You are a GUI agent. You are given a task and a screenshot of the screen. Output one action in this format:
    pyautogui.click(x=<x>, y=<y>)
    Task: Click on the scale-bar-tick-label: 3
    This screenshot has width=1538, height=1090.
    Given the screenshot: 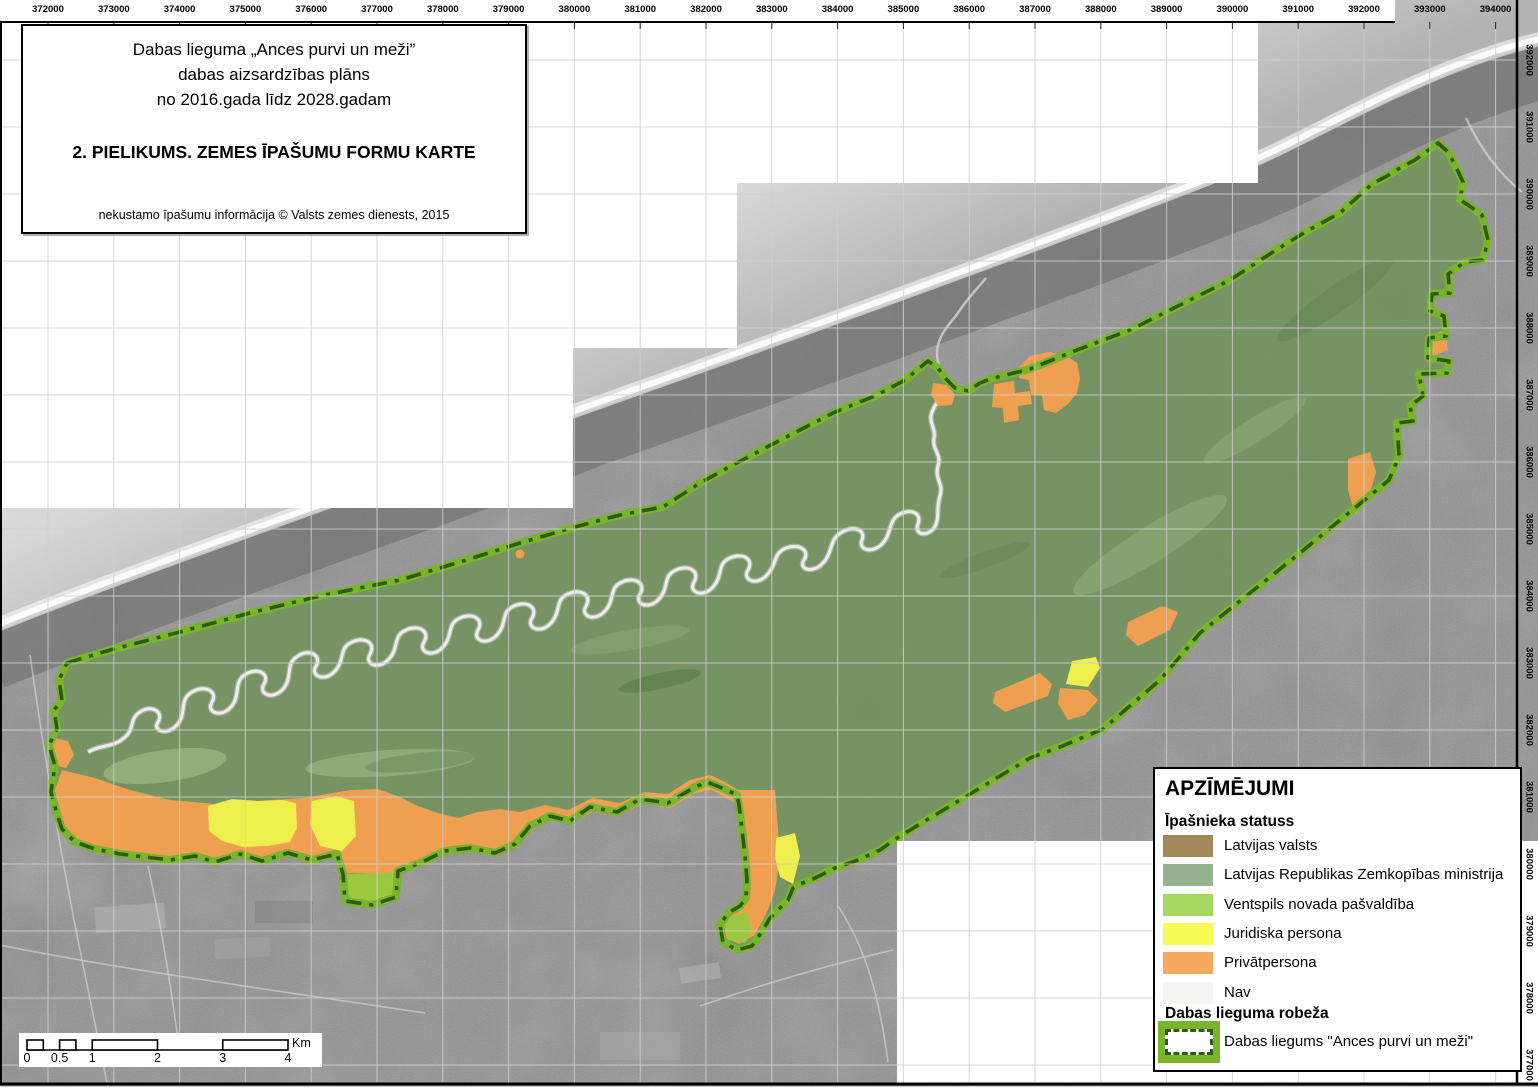 What is the action you would take?
    pyautogui.click(x=223, y=1058)
    